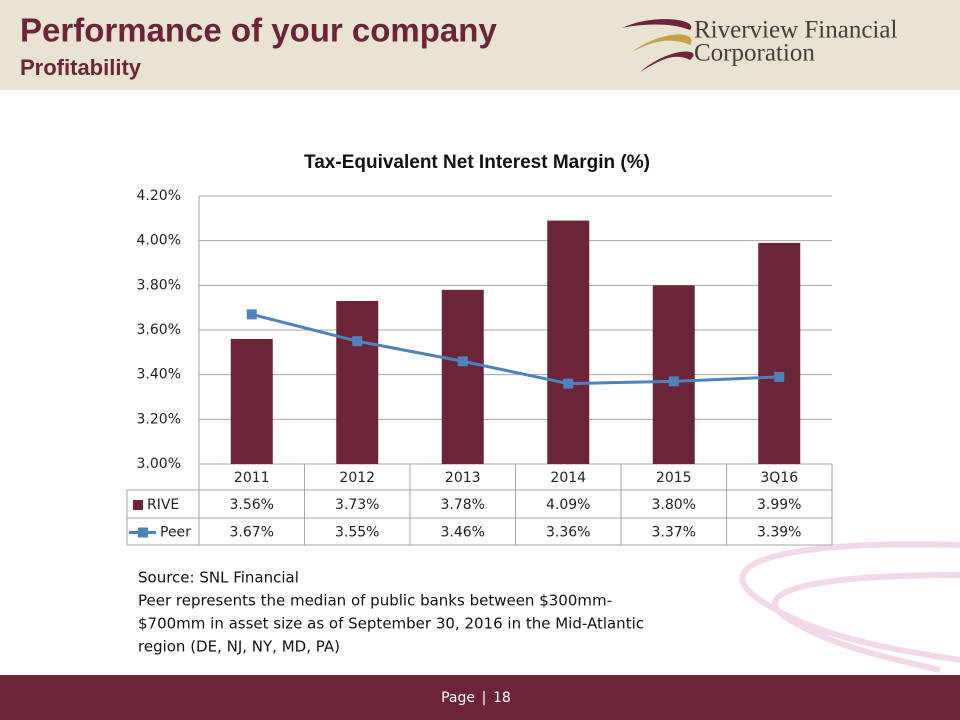 The height and width of the screenshot is (720, 960). What do you see at coordinates (568, 533) in the screenshot?
I see `data-label: 3.36%` at bounding box center [568, 533].